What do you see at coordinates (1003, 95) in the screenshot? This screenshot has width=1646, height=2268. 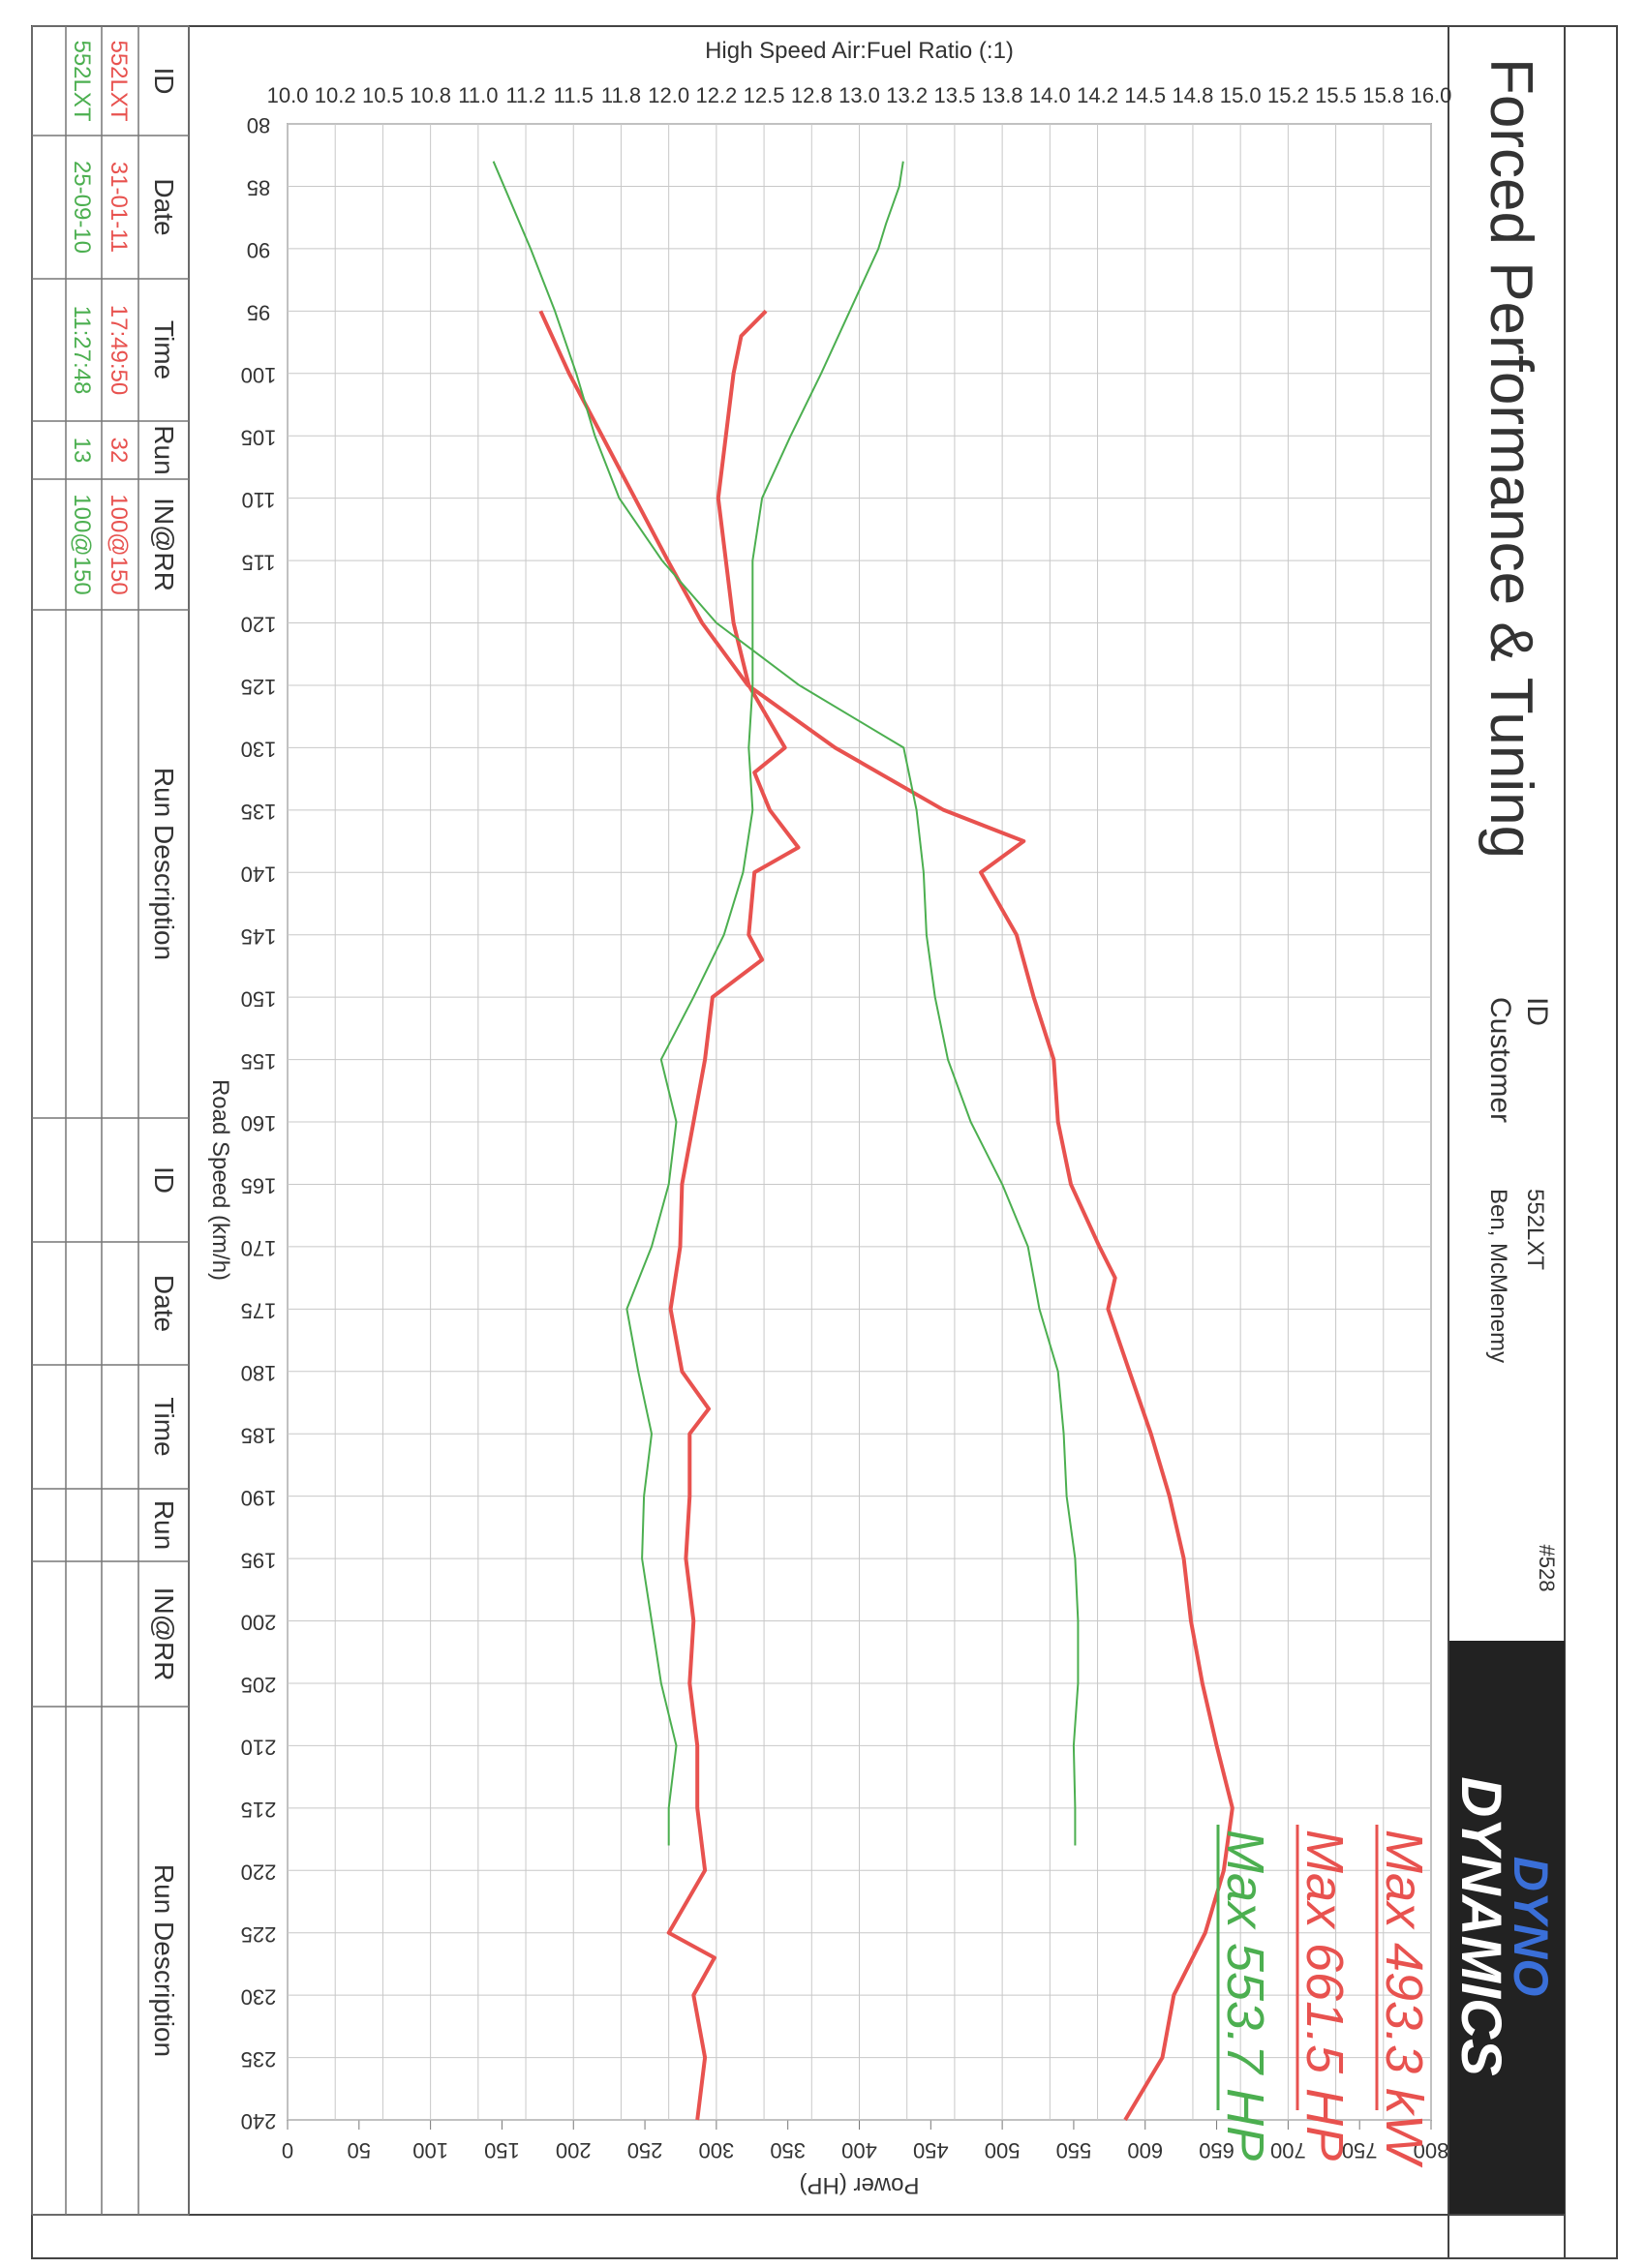 I see `y-tick-label: 13.8` at bounding box center [1003, 95].